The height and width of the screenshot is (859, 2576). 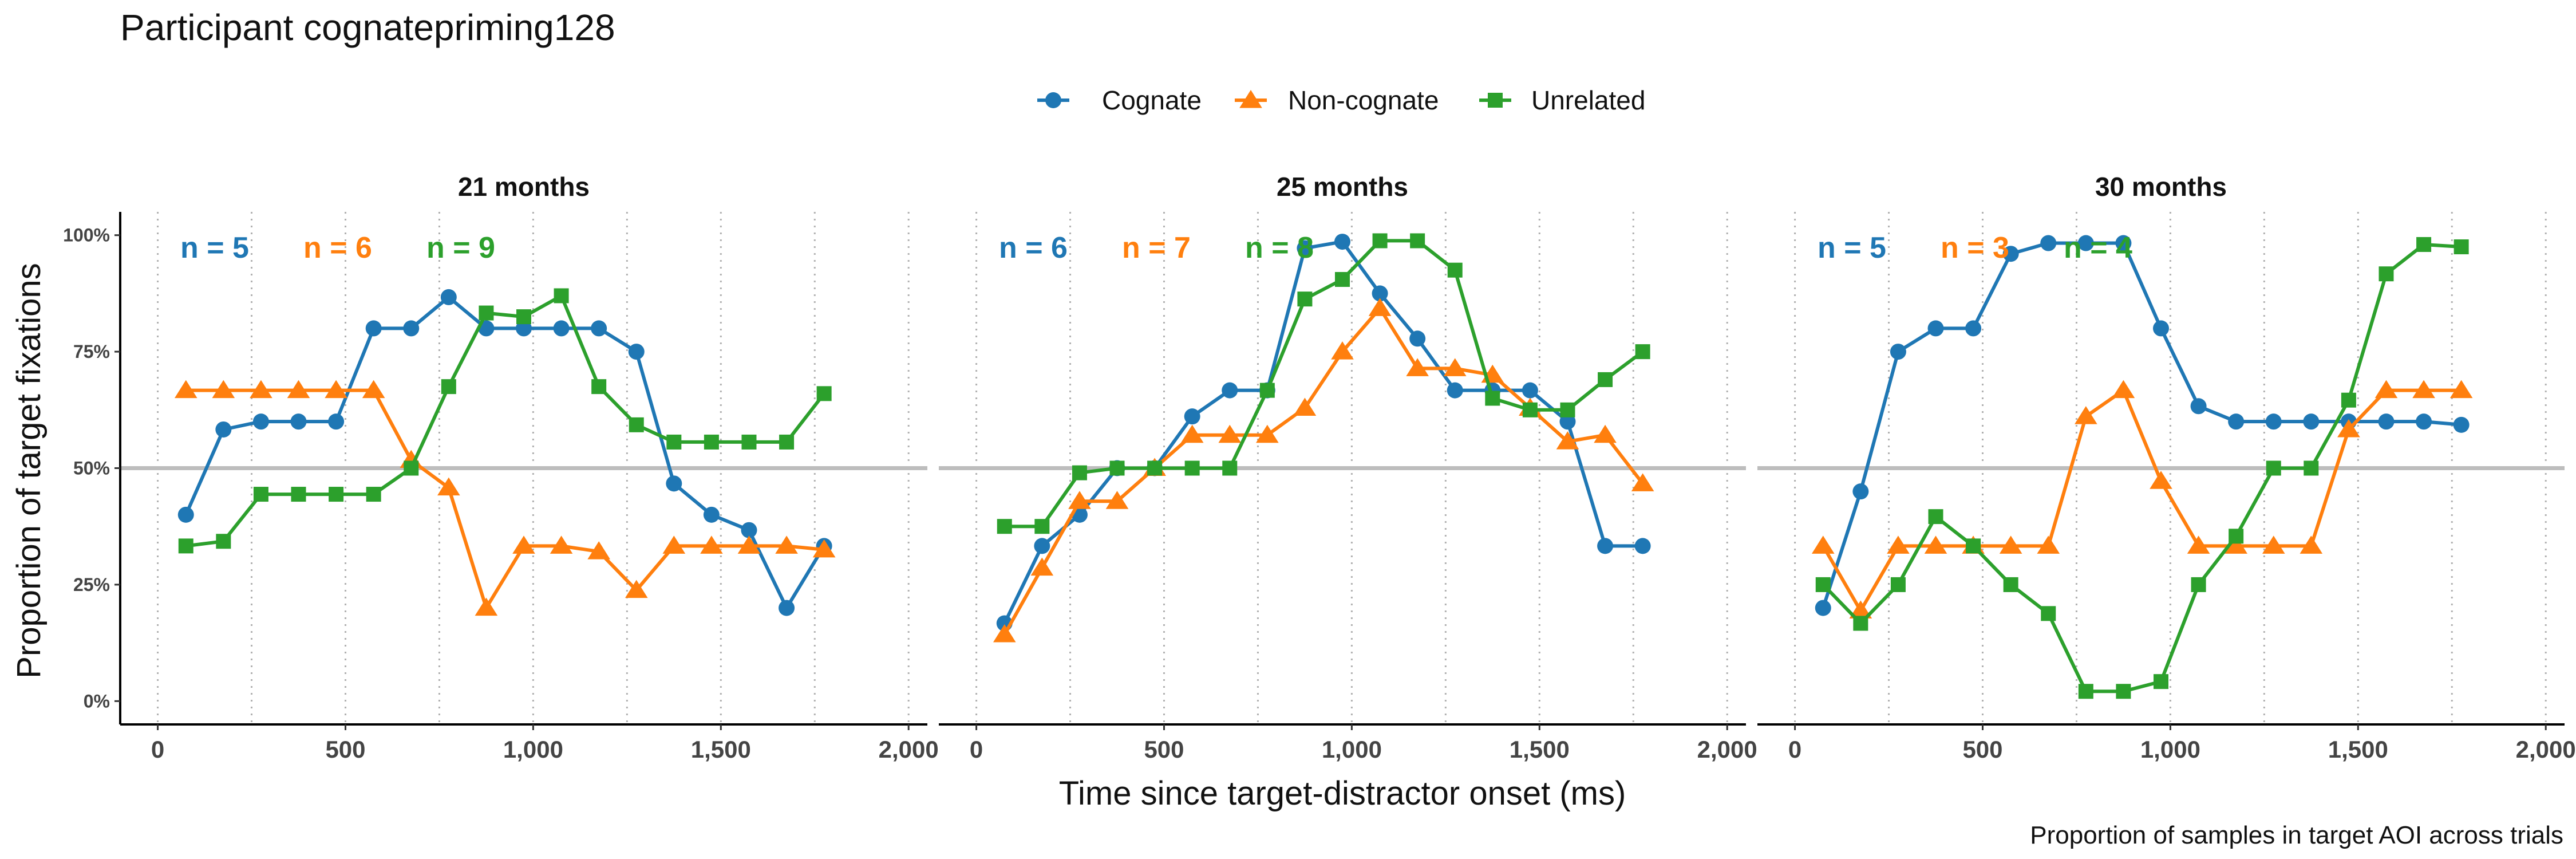 I want to click on x-tick-label: 0, so click(x=1794, y=749).